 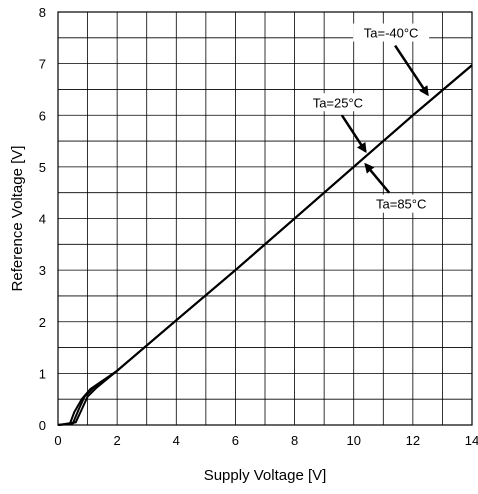 What do you see at coordinates (353, 440) in the screenshot?
I see `x-tick-label: 10` at bounding box center [353, 440].